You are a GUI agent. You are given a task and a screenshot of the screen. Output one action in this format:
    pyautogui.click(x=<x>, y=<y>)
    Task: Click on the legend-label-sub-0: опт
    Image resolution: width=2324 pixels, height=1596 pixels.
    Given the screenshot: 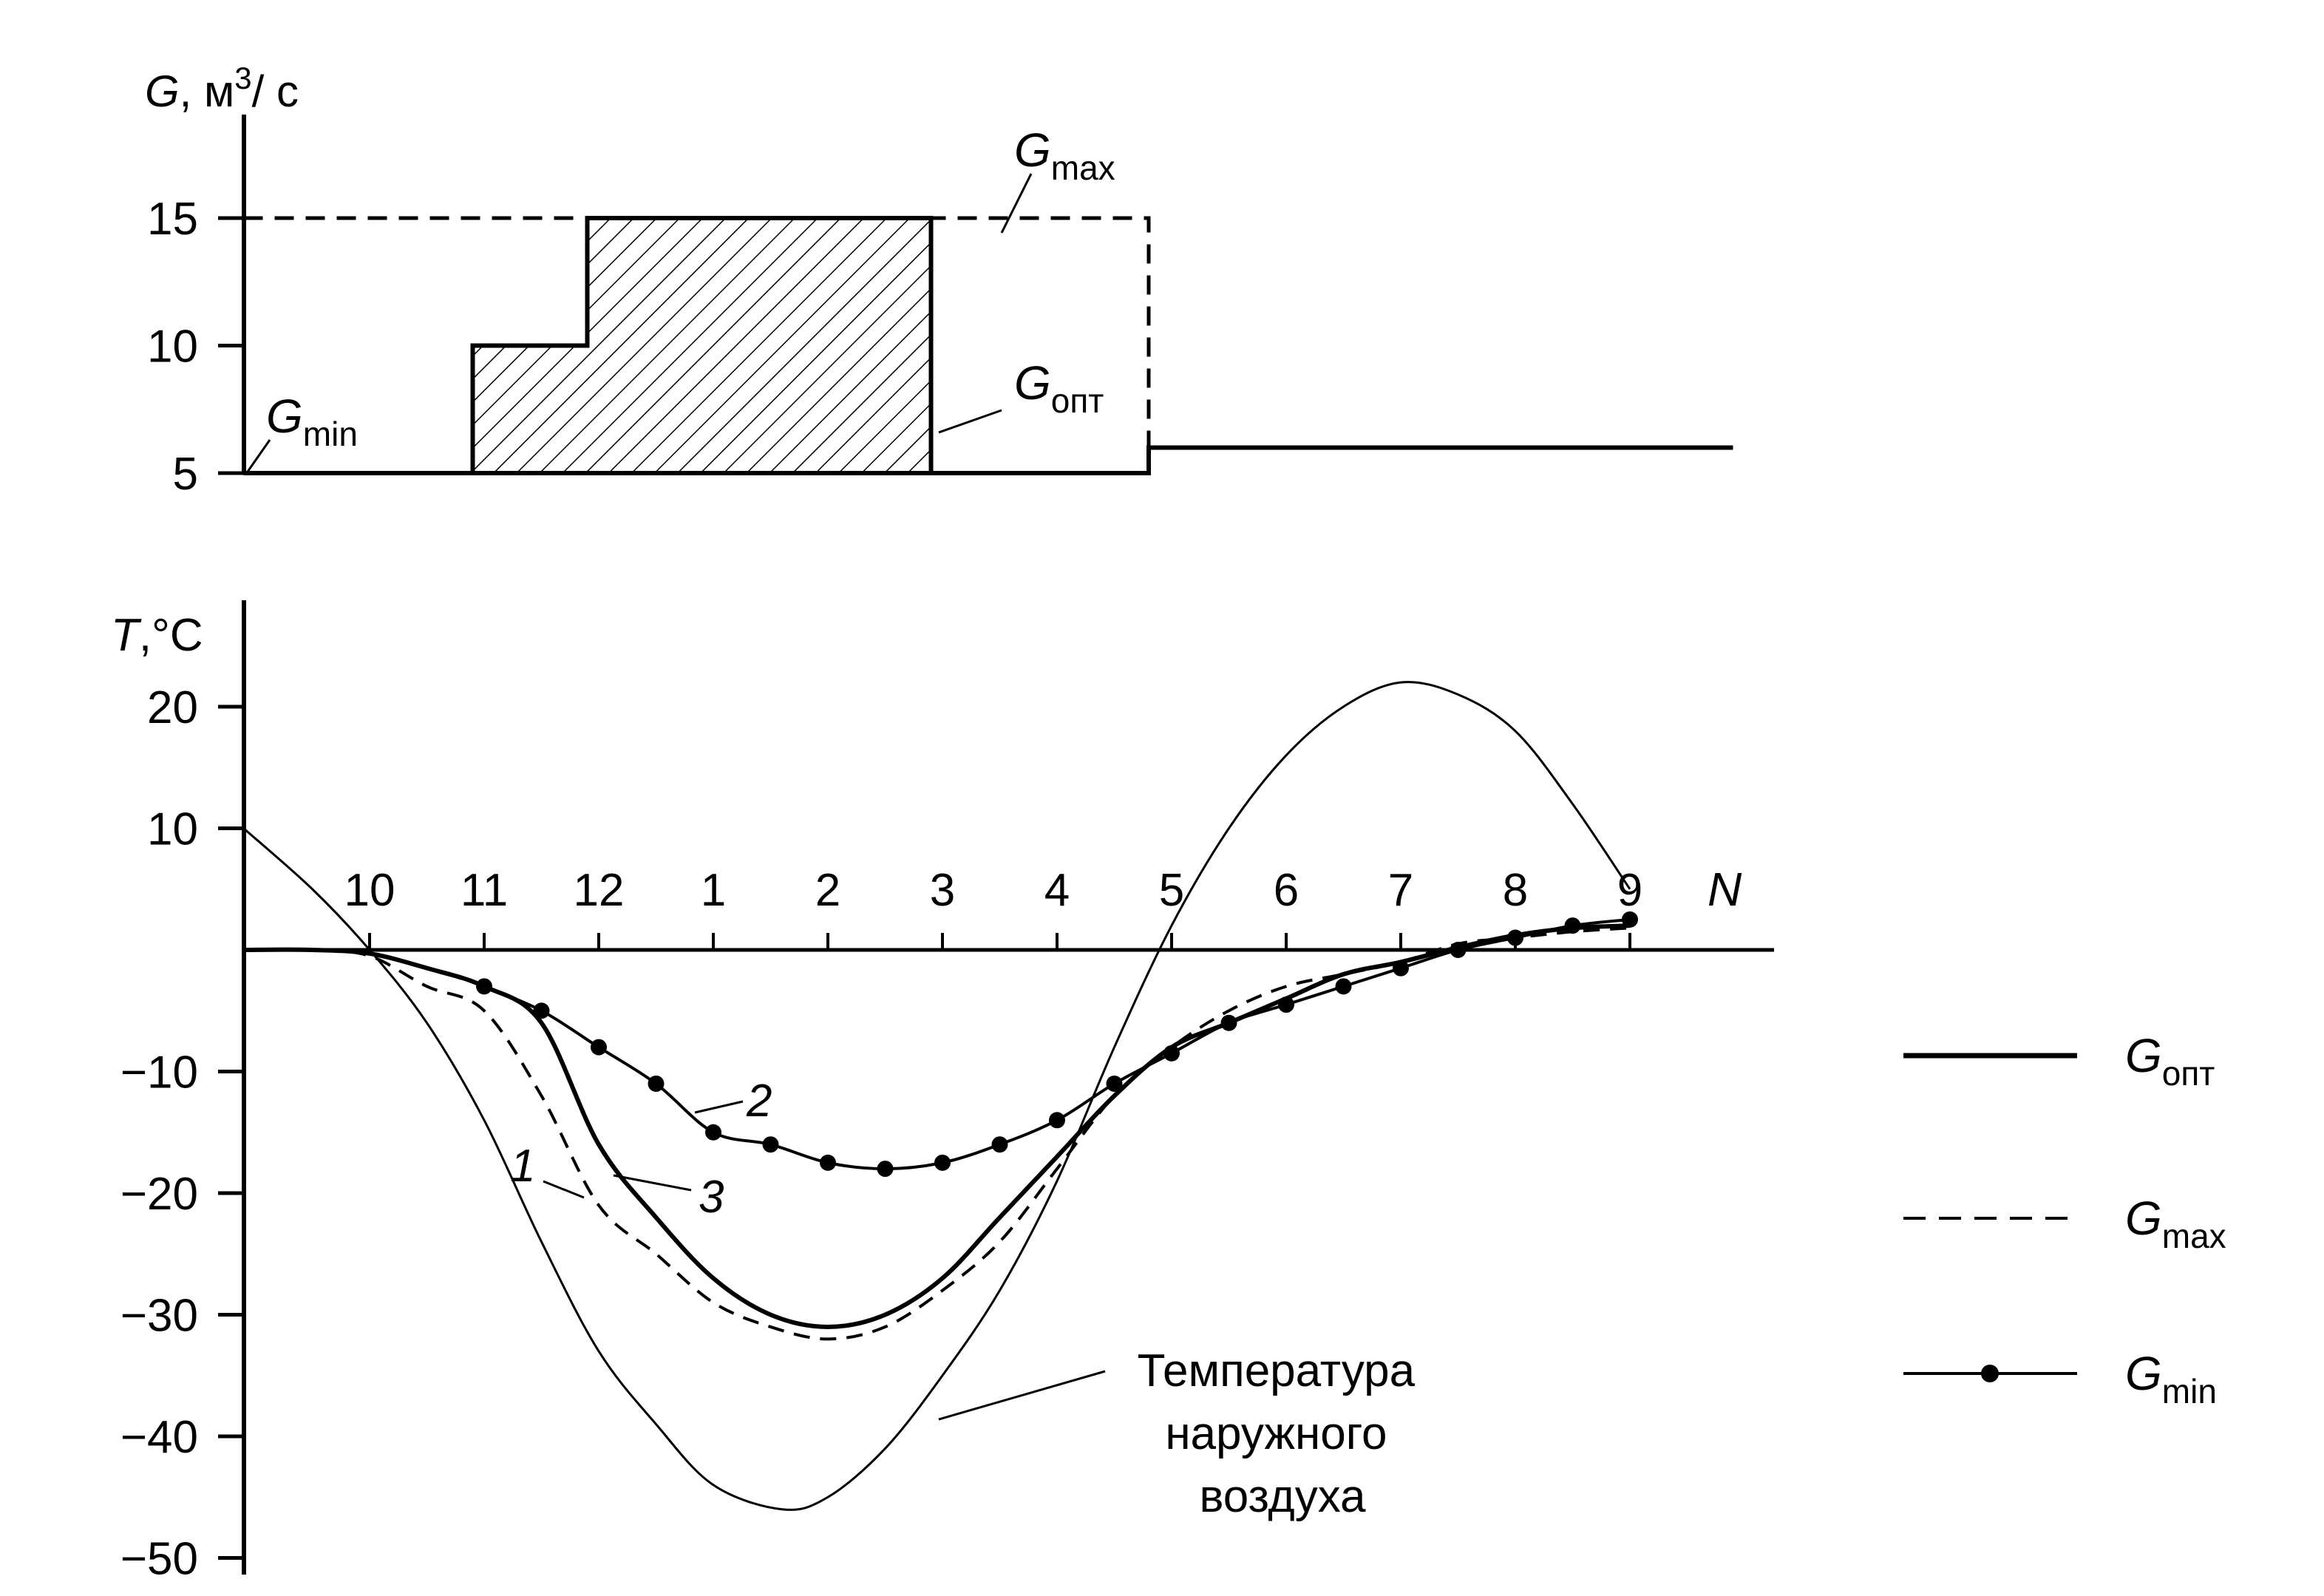 What is the action you would take?
    pyautogui.click(x=2188, y=1073)
    